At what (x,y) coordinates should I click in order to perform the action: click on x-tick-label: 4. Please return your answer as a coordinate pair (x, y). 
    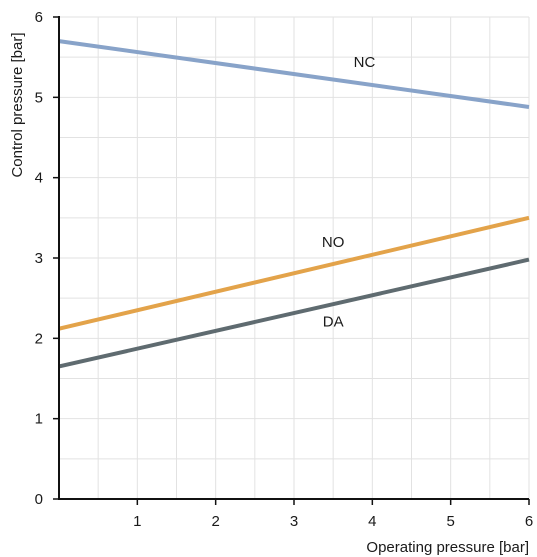
    Looking at the image, I should click on (372, 521).